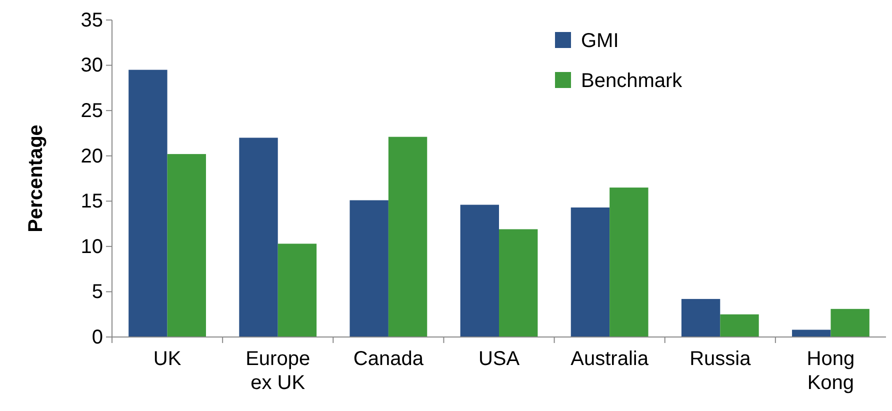 This screenshot has width=892, height=411. Describe the element at coordinates (97, 292) in the screenshot. I see `y-tick-label: 5` at that location.